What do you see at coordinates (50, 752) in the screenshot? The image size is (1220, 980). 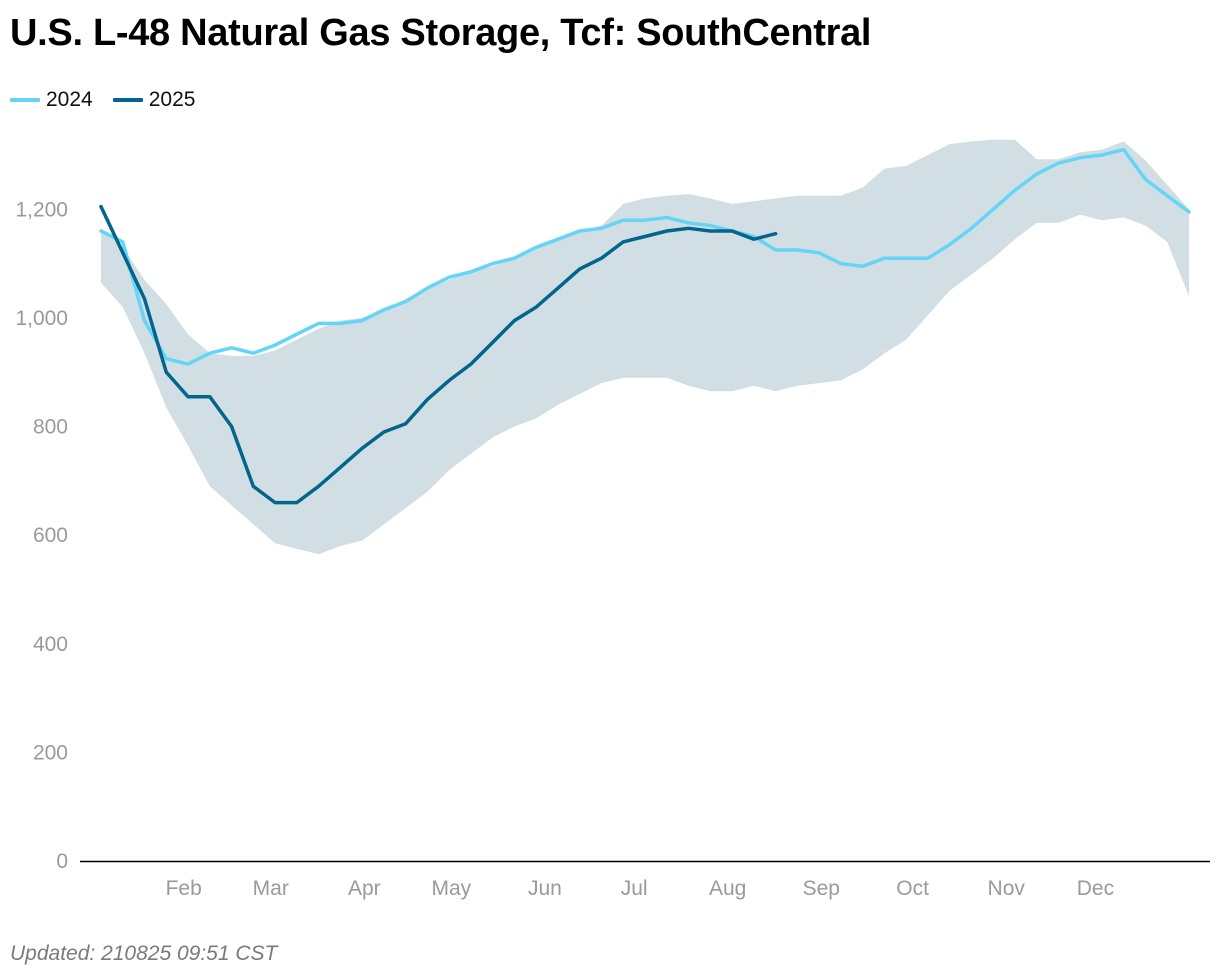 I see `y-tick-label: 200` at bounding box center [50, 752].